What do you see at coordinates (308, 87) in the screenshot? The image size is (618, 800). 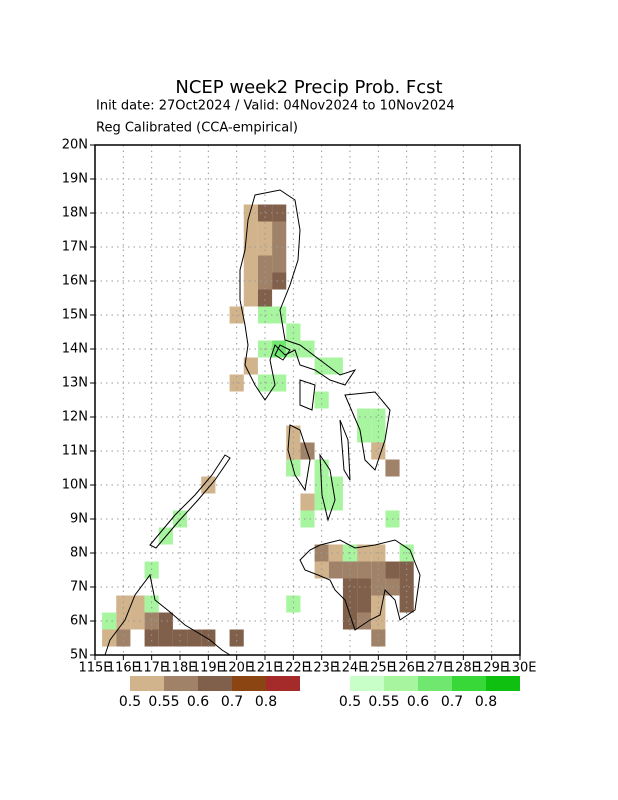 I see `title: NCEP week2 Precip Prob. Fcst` at bounding box center [308, 87].